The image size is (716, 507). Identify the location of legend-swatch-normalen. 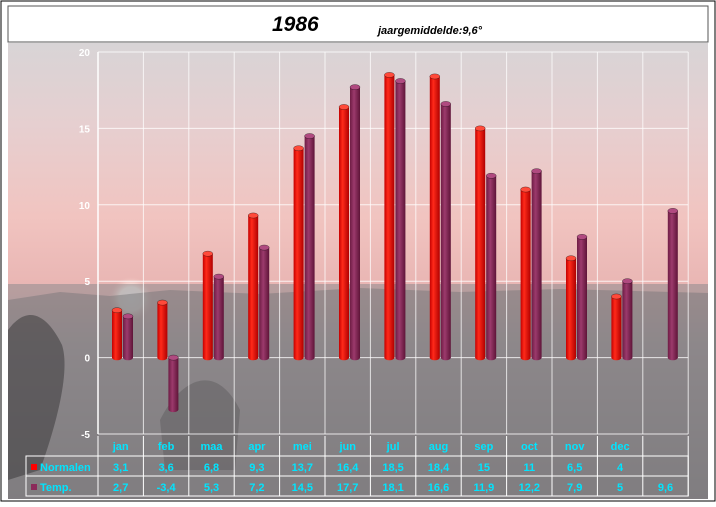
(34, 467).